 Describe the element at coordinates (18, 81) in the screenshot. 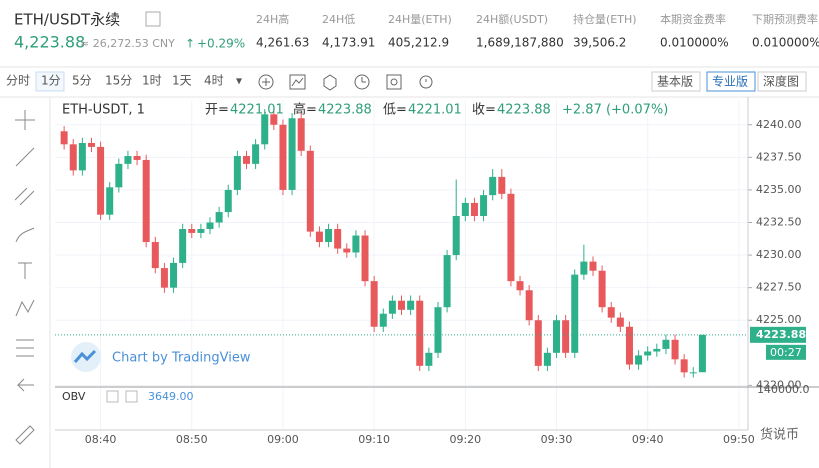

I see `interval: 分时` at that location.